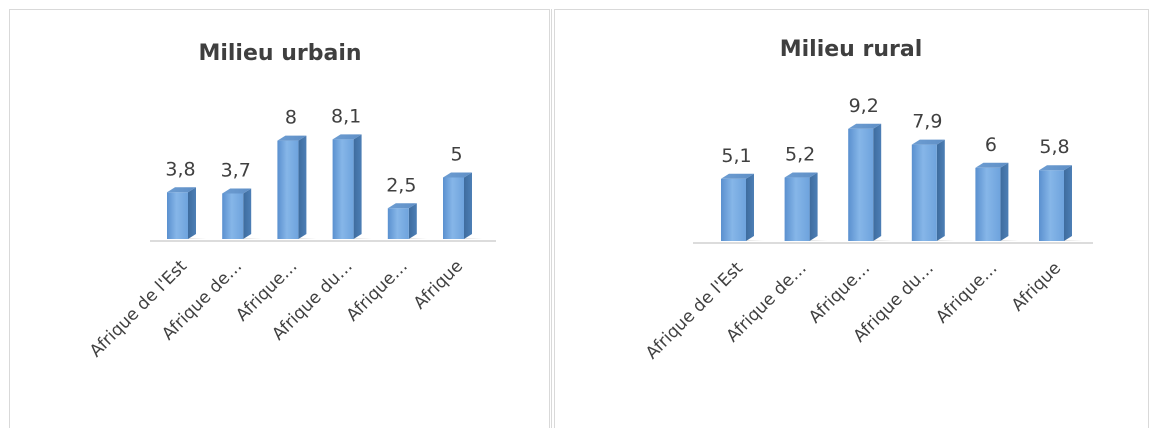 The height and width of the screenshot is (429, 1155). What do you see at coordinates (927, 122) in the screenshot?
I see `data-label-4: 7,9` at bounding box center [927, 122].